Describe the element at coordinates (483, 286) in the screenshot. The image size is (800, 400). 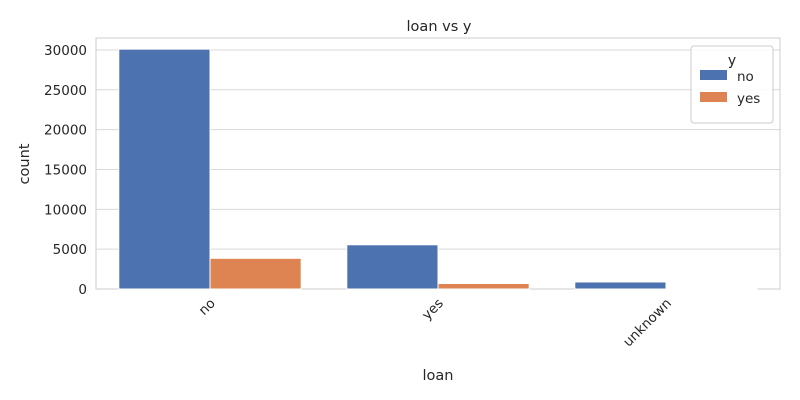
I see `bar-yes-yes` at that location.